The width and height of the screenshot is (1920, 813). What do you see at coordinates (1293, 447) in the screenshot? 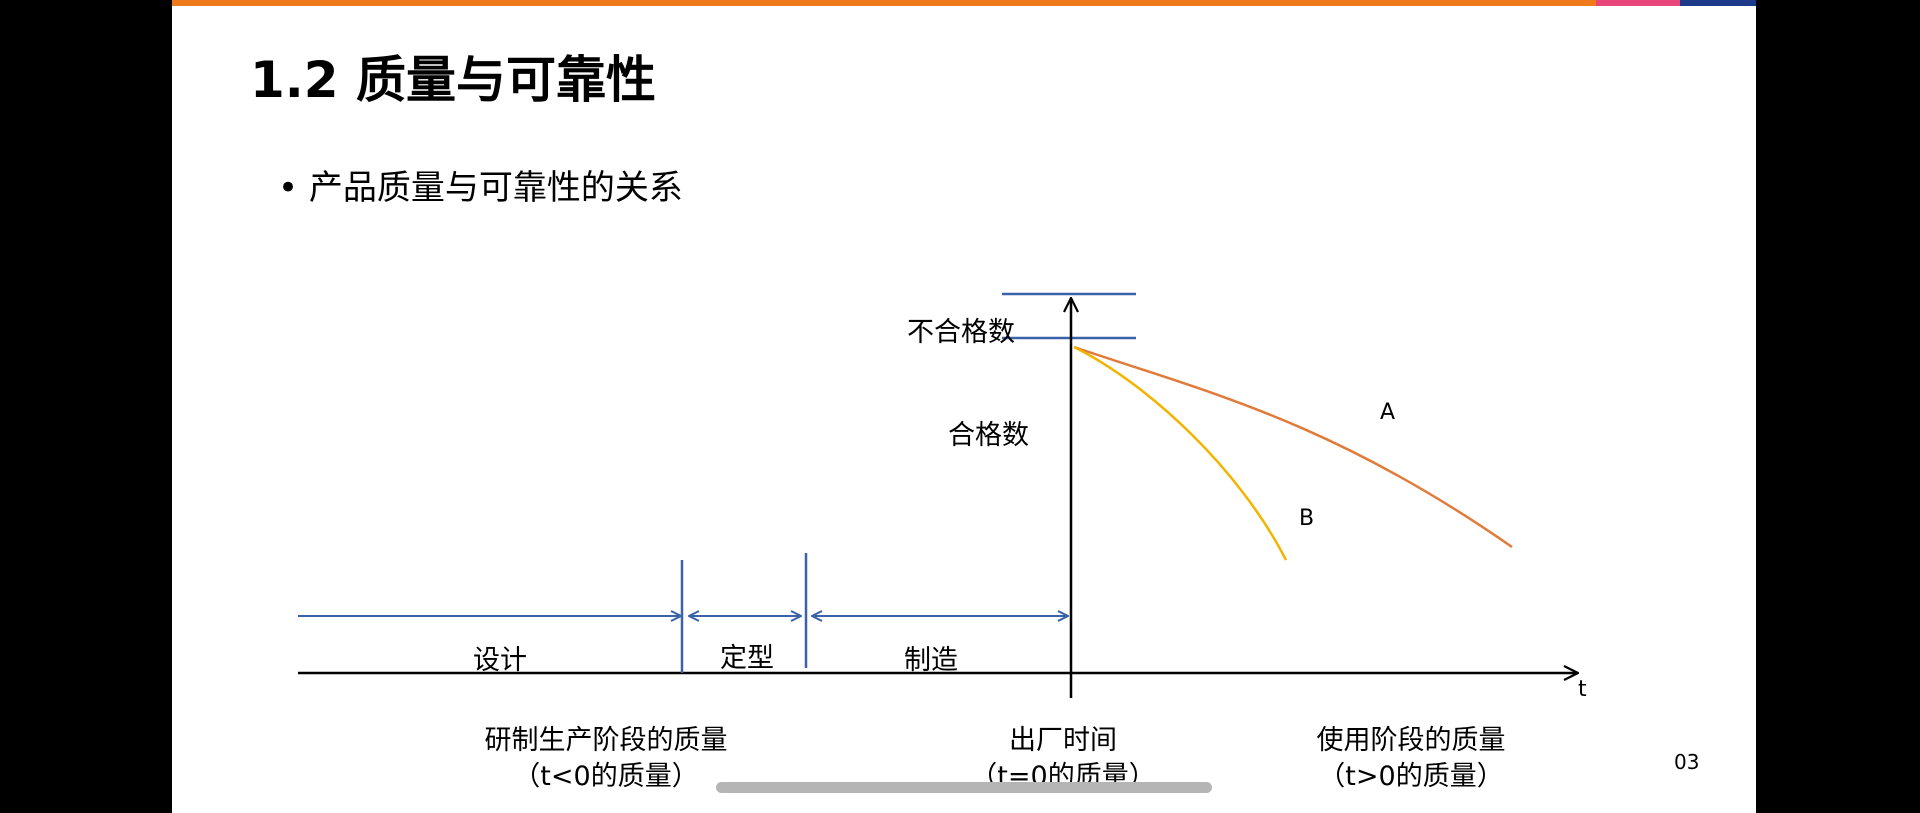
I see `curve-a` at bounding box center [1293, 447].